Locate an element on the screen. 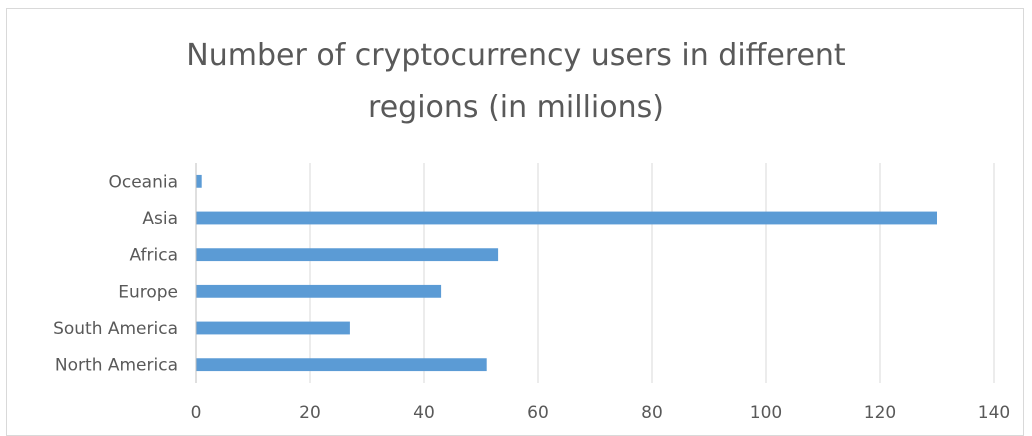 This screenshot has height=436, width=1032. category-label: Europe is located at coordinates (148, 292).